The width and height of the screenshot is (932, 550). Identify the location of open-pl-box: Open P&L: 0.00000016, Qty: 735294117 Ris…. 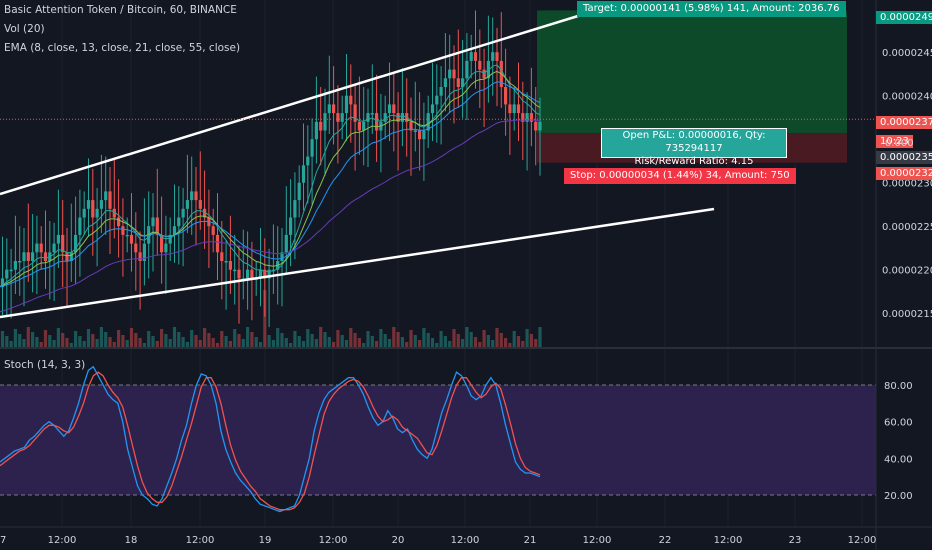
(694, 147).